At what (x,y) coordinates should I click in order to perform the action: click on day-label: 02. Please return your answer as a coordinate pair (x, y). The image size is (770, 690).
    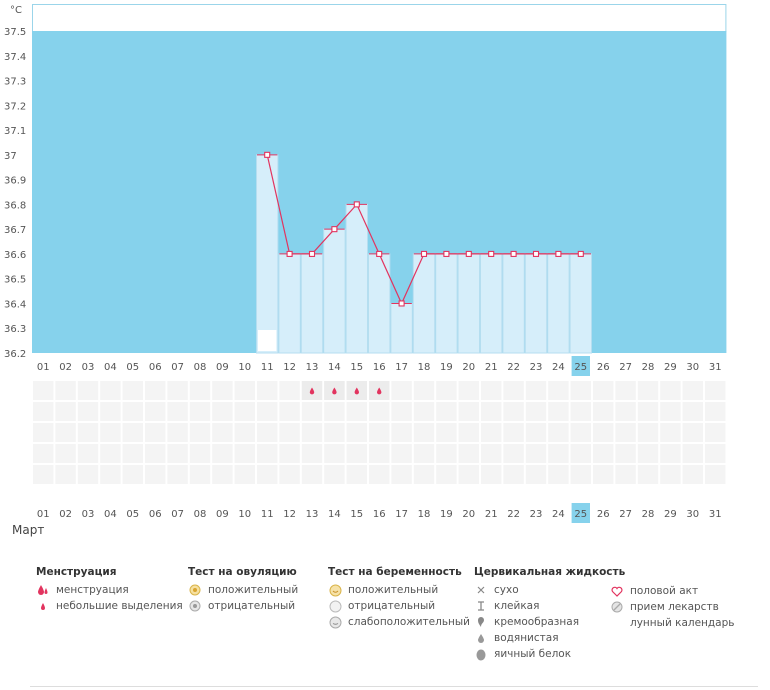
    Looking at the image, I should click on (65, 514).